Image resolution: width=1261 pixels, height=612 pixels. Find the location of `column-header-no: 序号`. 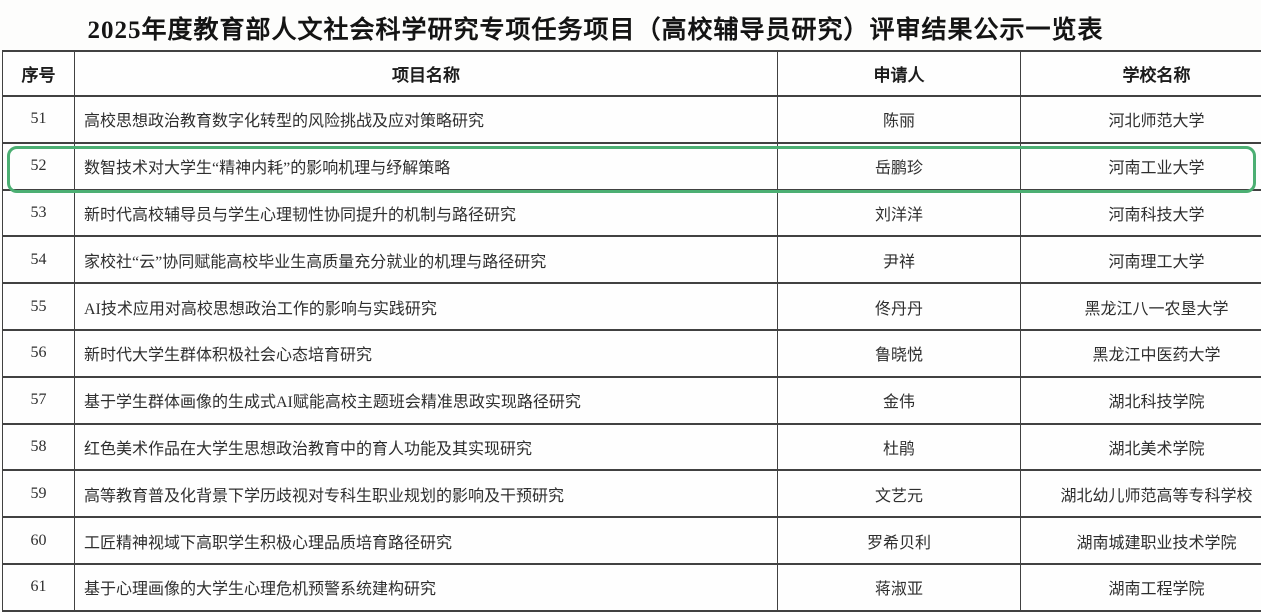

column-header-no: 序号 is located at coordinates (39, 73).